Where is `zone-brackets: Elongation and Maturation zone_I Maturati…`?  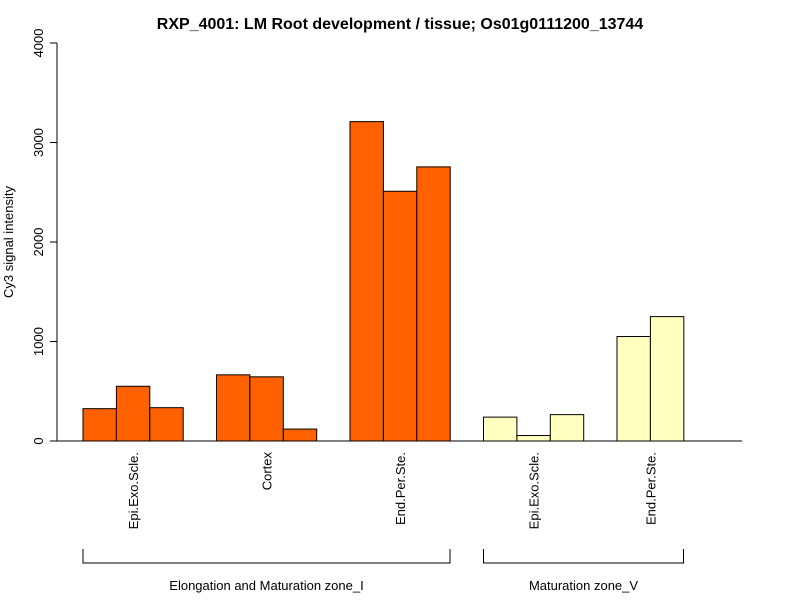 zone-brackets: Elongation and Maturation zone_I Maturati… is located at coordinates (383, 571).